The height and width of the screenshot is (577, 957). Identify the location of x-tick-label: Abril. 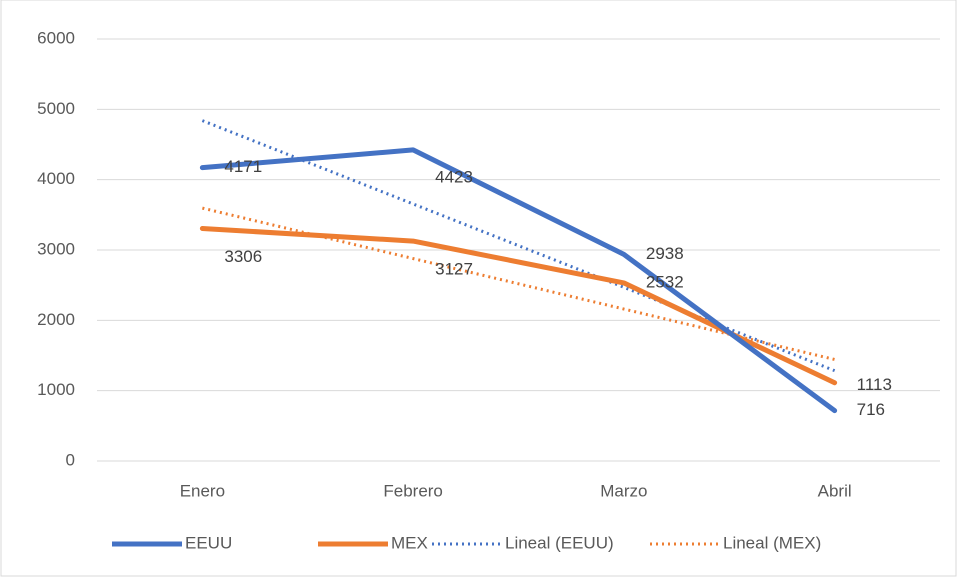
(835, 490).